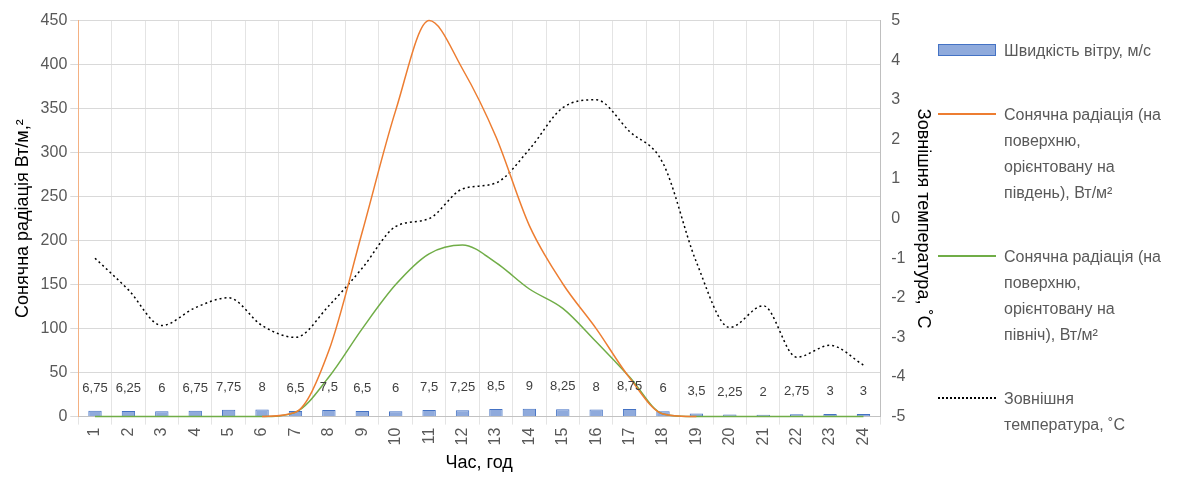 This screenshot has width=1190, height=477. What do you see at coordinates (924, 218) in the screenshot?
I see `y2-axis-title: Зовнішня температура, ˚С` at bounding box center [924, 218].